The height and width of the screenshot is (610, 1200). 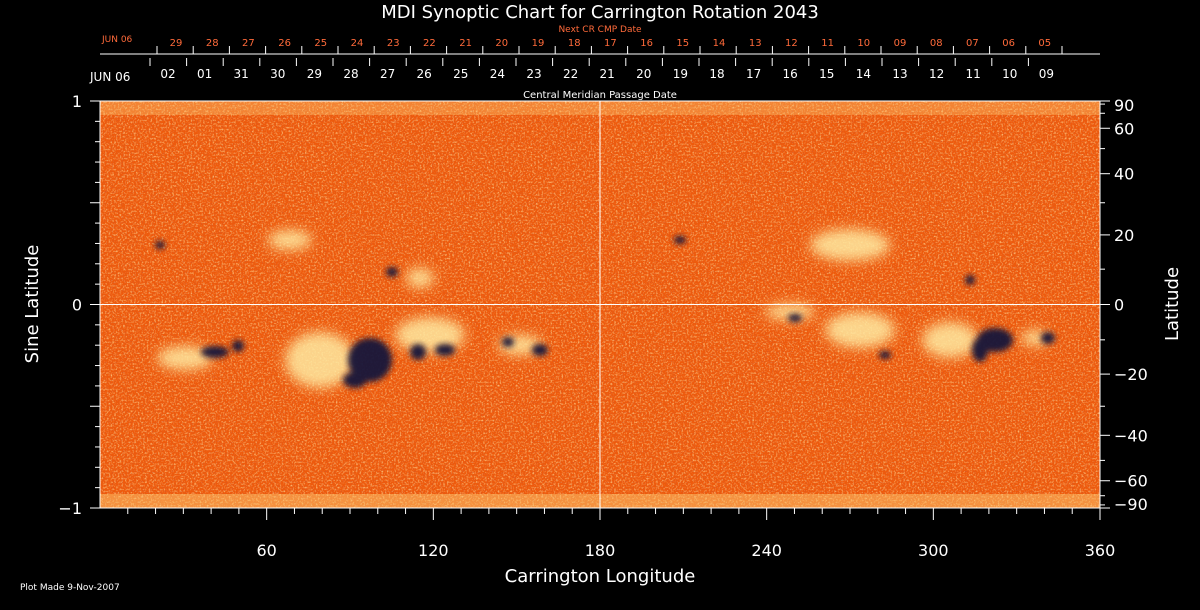 What do you see at coordinates (719, 43) in the screenshot?
I see `next-cr-date: 14` at bounding box center [719, 43].